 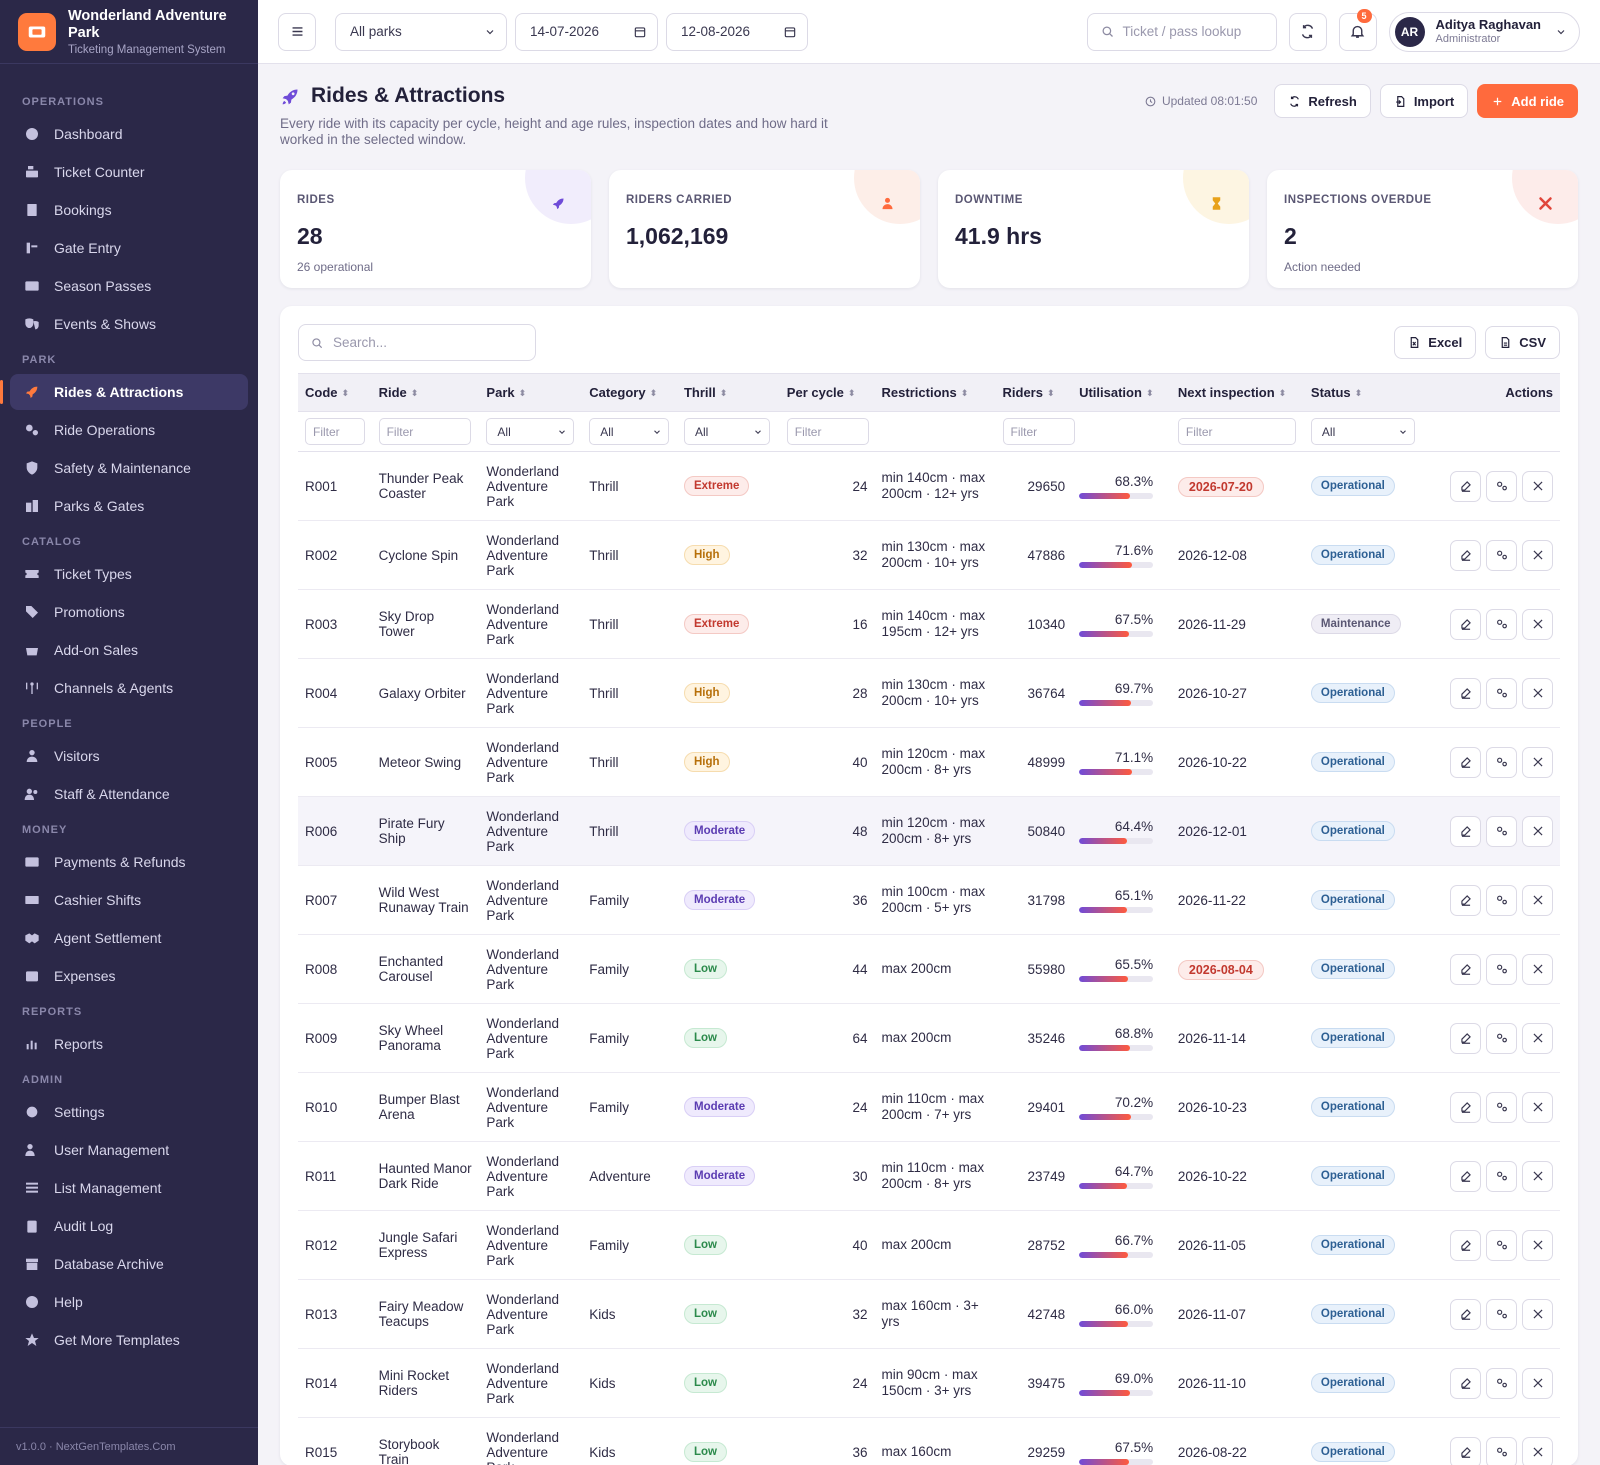 What do you see at coordinates (129, 756) in the screenshot?
I see `sidebar-item-visitors: Visitors` at bounding box center [129, 756].